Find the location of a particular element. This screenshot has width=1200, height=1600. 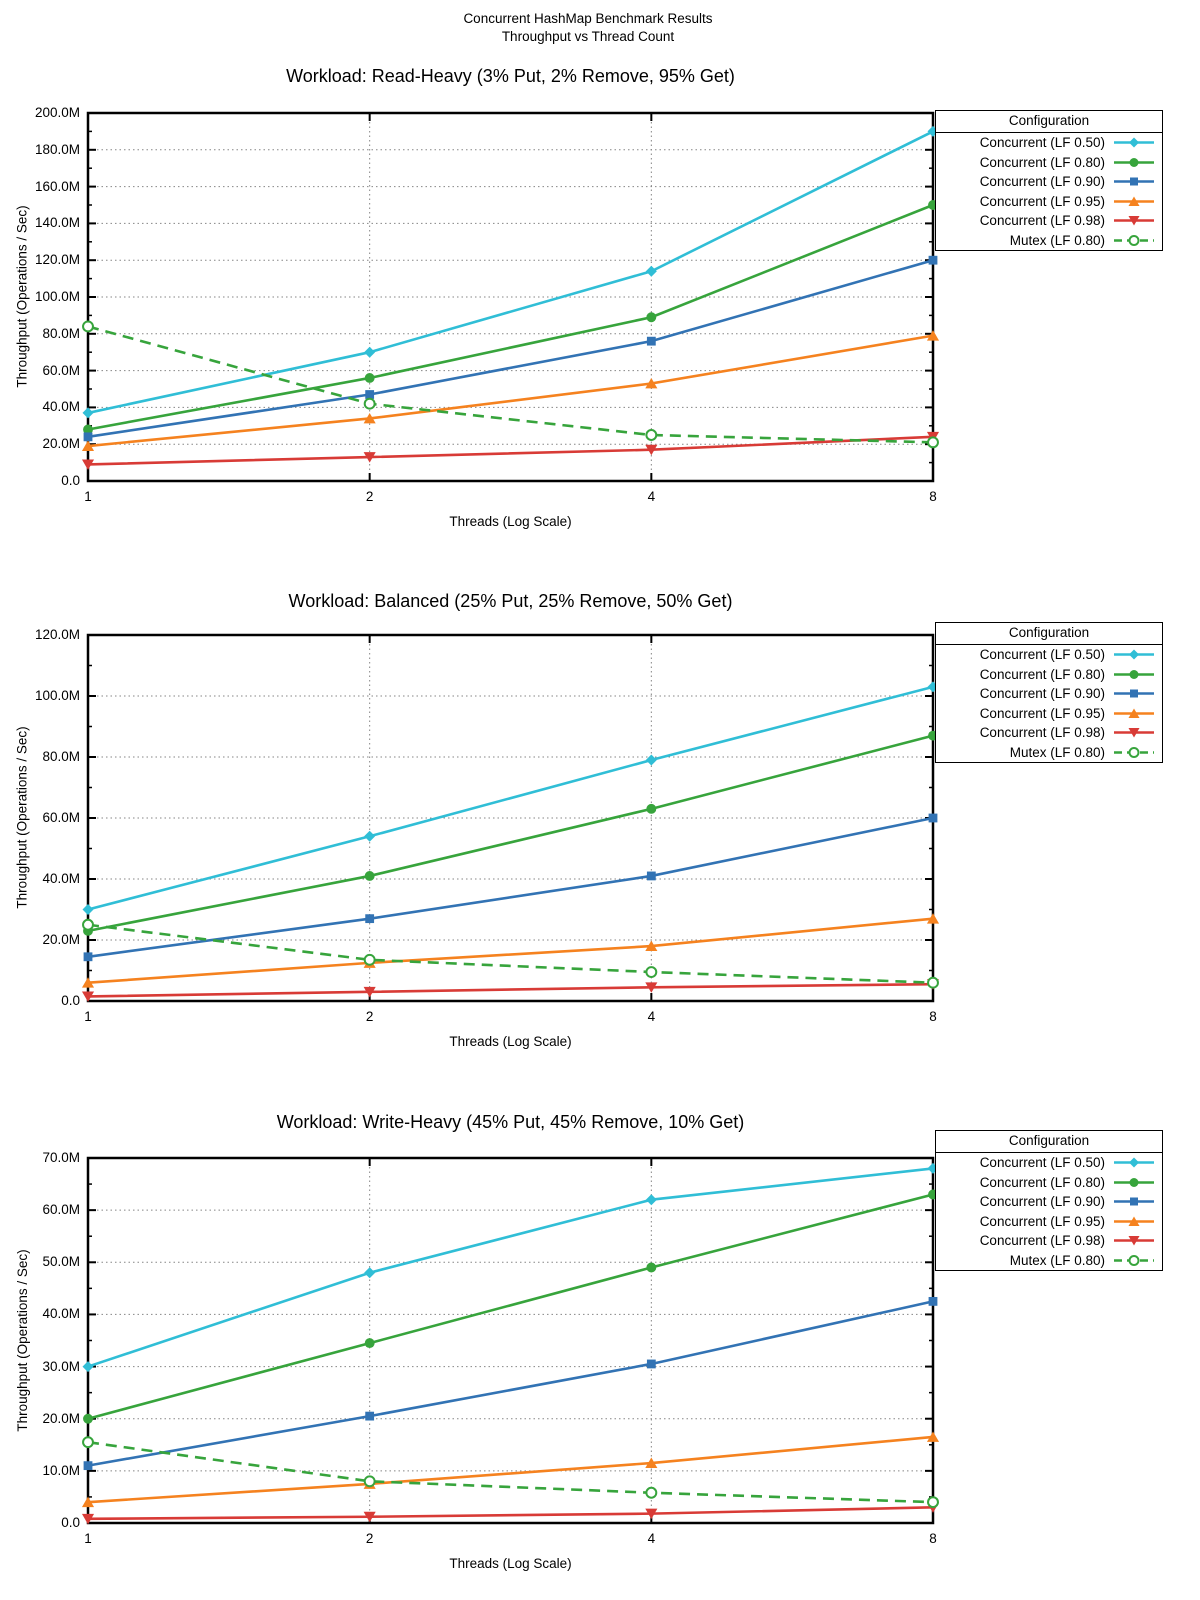

x-axis-label-1: Threads (Log Scale) is located at coordinates (510, 1041).